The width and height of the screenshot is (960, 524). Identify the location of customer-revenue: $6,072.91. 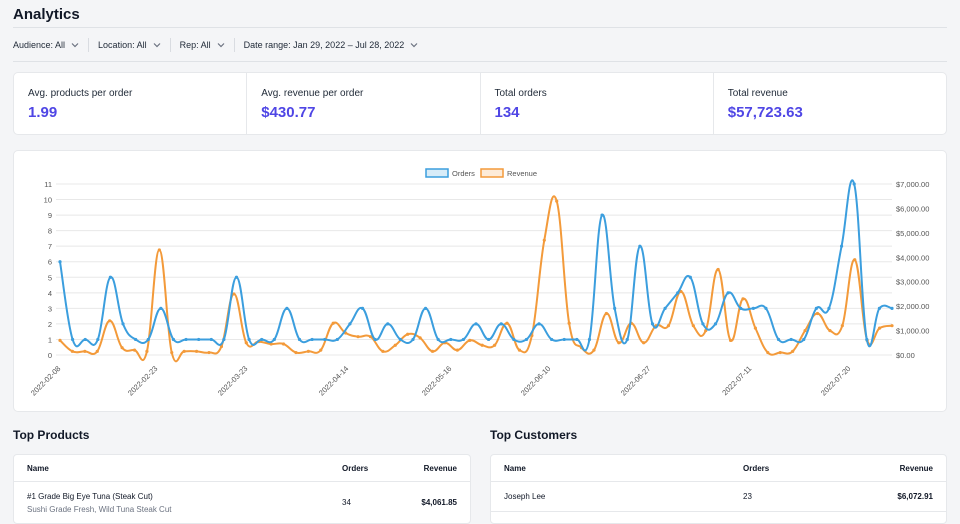
(915, 496).